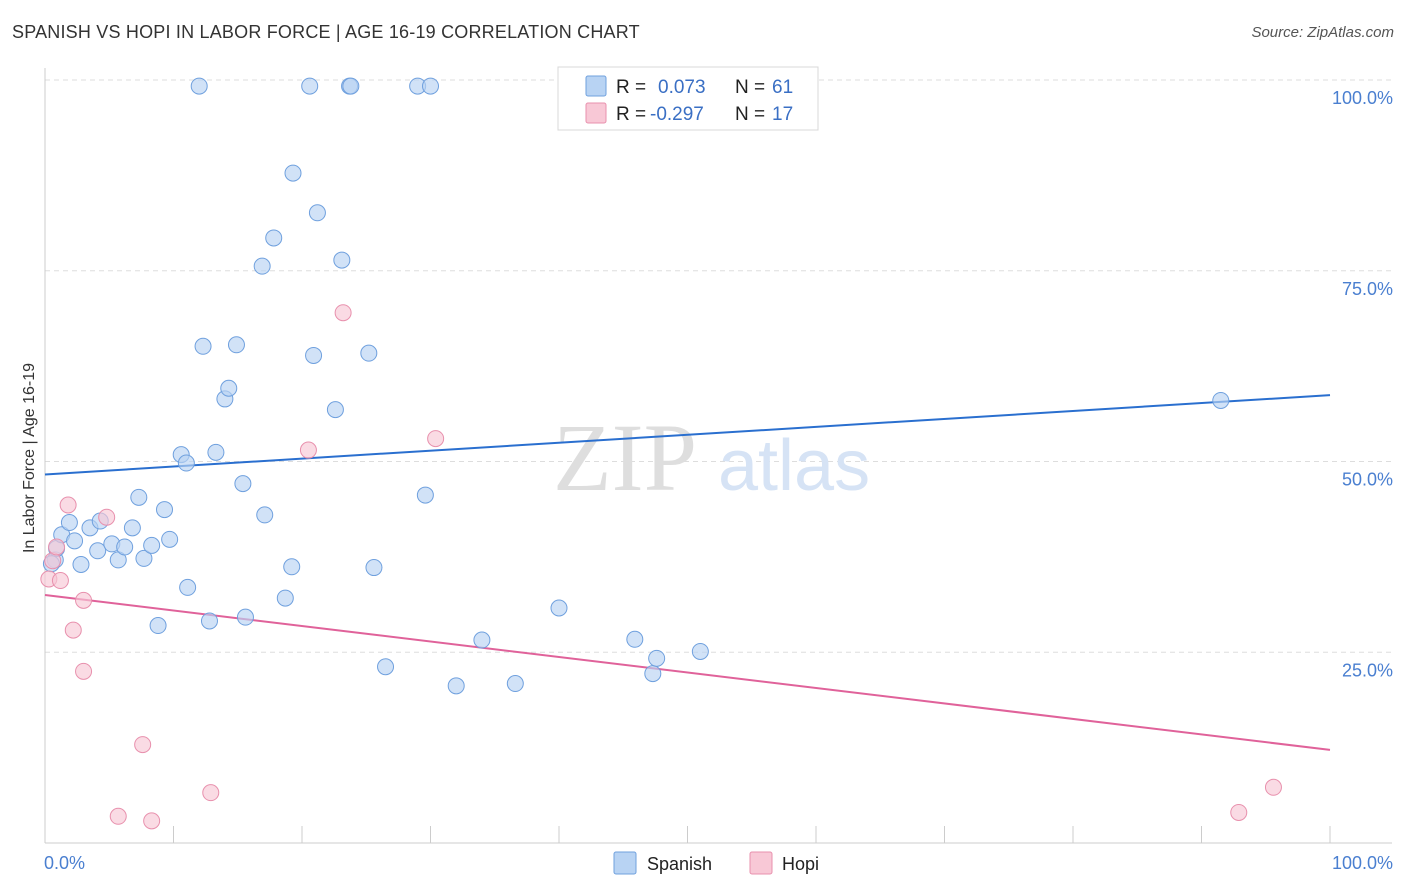 The width and height of the screenshot is (1406, 892). Describe the element at coordinates (750, 87) in the screenshot. I see `legend-n-label-spanish: N =` at that location.